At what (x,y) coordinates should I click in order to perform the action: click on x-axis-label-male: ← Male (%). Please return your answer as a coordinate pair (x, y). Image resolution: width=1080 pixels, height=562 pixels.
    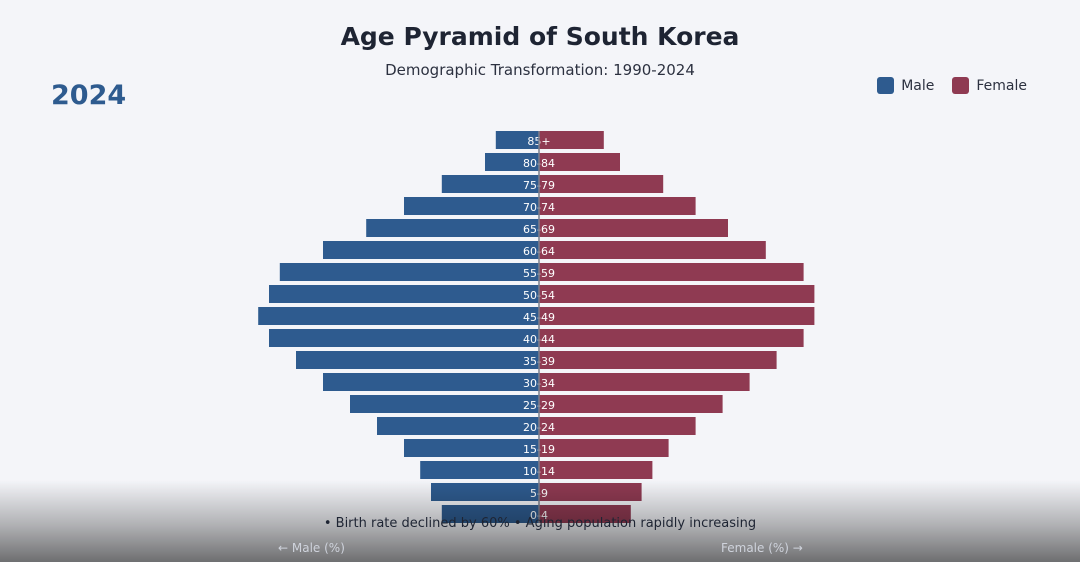
    Looking at the image, I should click on (311, 548).